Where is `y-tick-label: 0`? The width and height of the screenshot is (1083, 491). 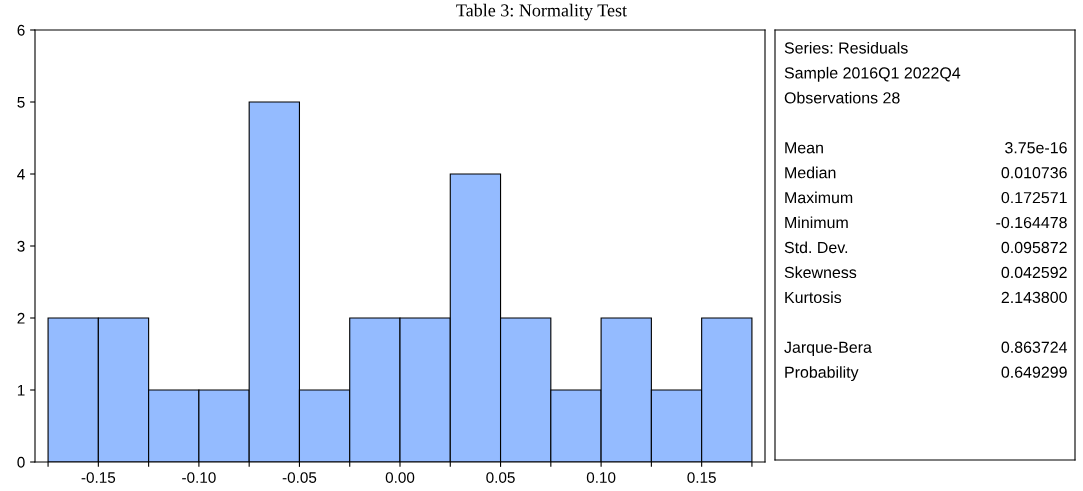 y-tick-label: 0 is located at coordinates (21, 462).